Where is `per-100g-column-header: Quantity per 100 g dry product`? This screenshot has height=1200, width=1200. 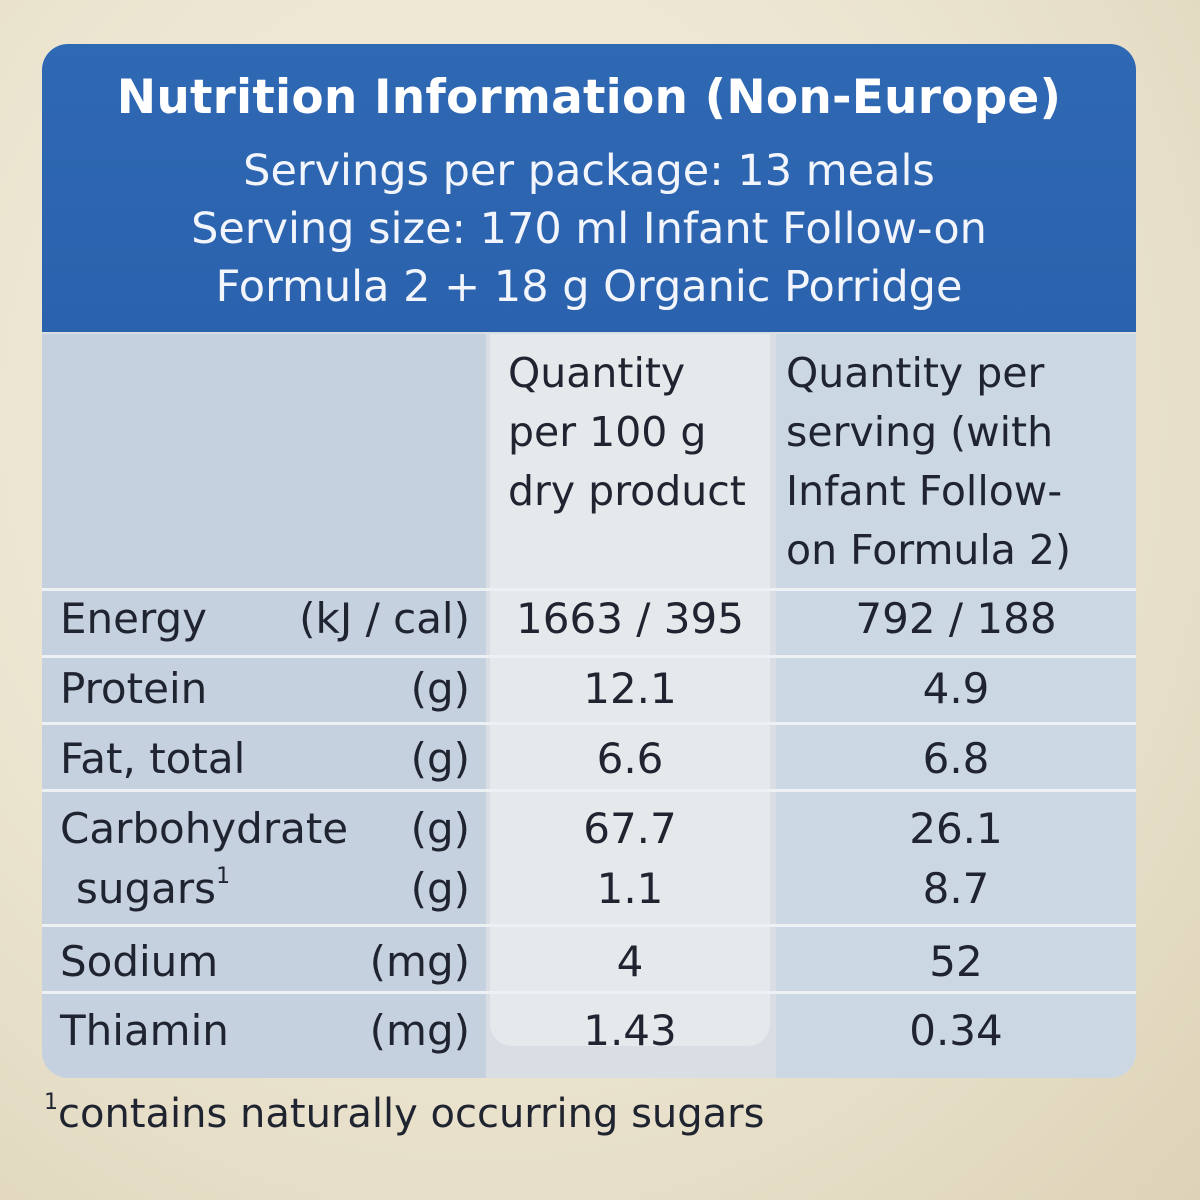 per-100g-column-header: Quantity per 100 g dry product is located at coordinates (639, 432).